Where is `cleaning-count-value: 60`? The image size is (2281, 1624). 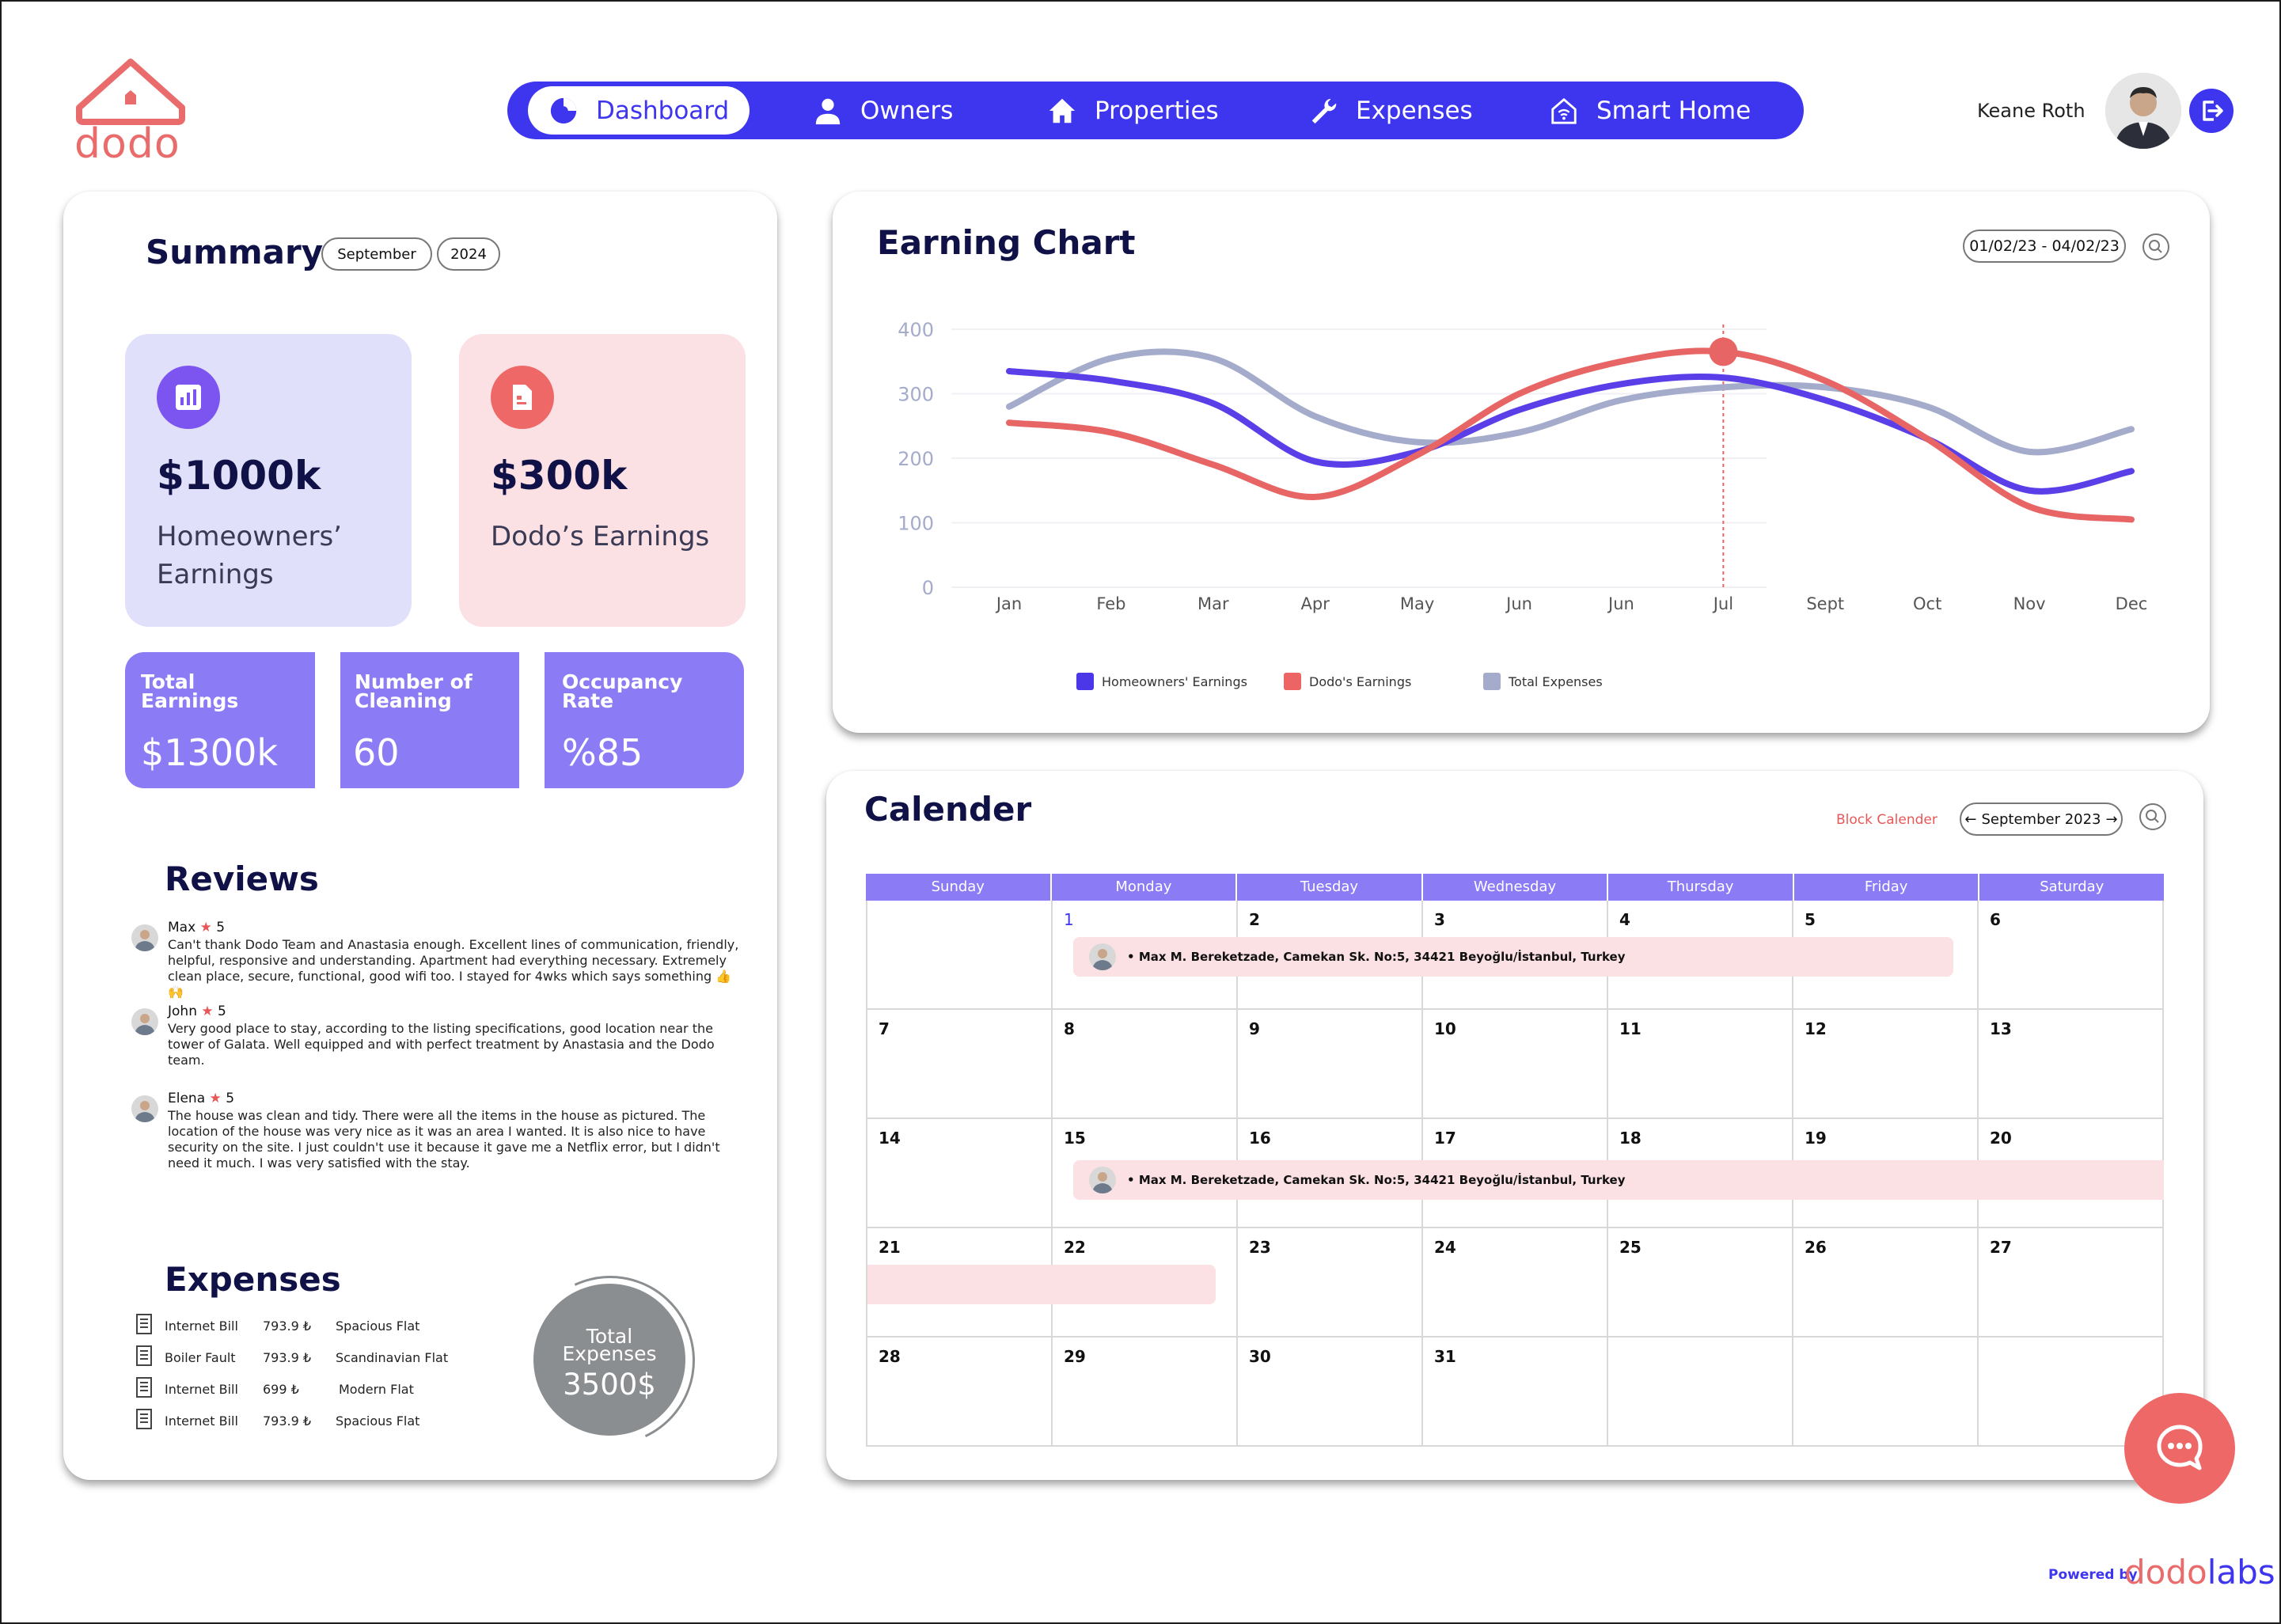 cleaning-count-value: 60 is located at coordinates (376, 752).